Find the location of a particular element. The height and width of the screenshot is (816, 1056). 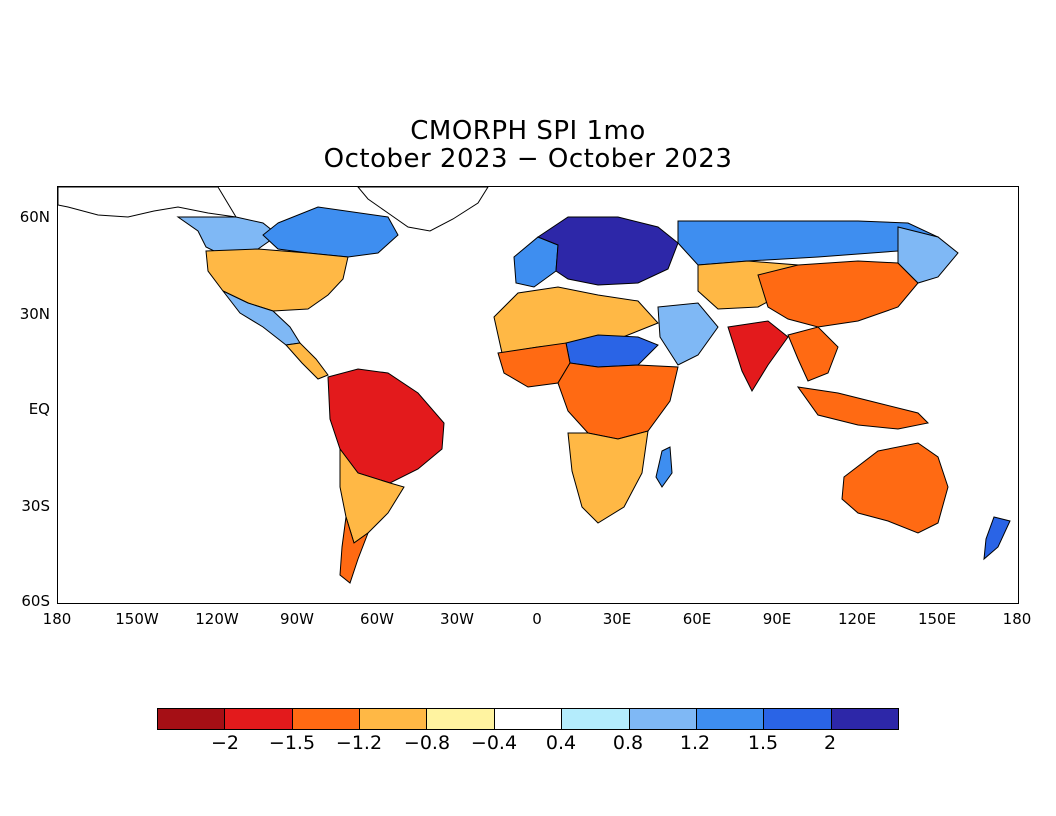

region-usa is located at coordinates (277, 280).